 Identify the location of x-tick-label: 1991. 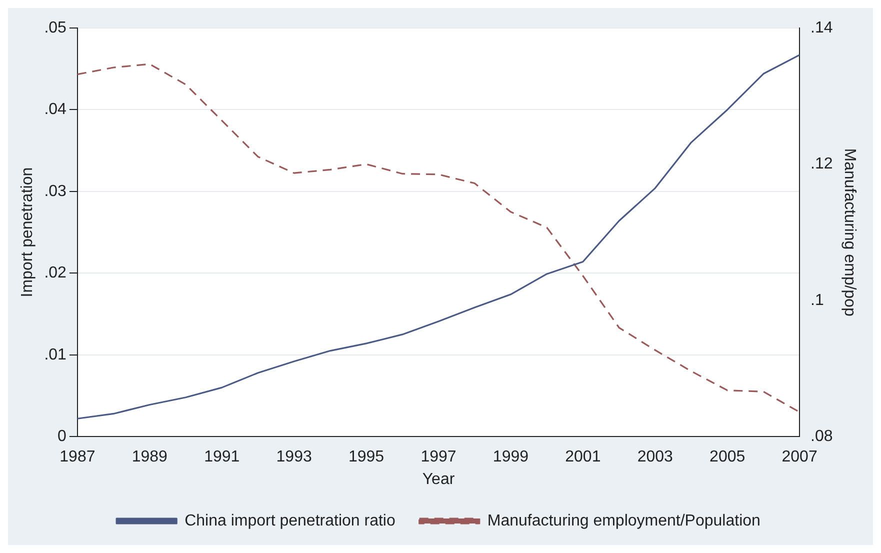
(222, 457).